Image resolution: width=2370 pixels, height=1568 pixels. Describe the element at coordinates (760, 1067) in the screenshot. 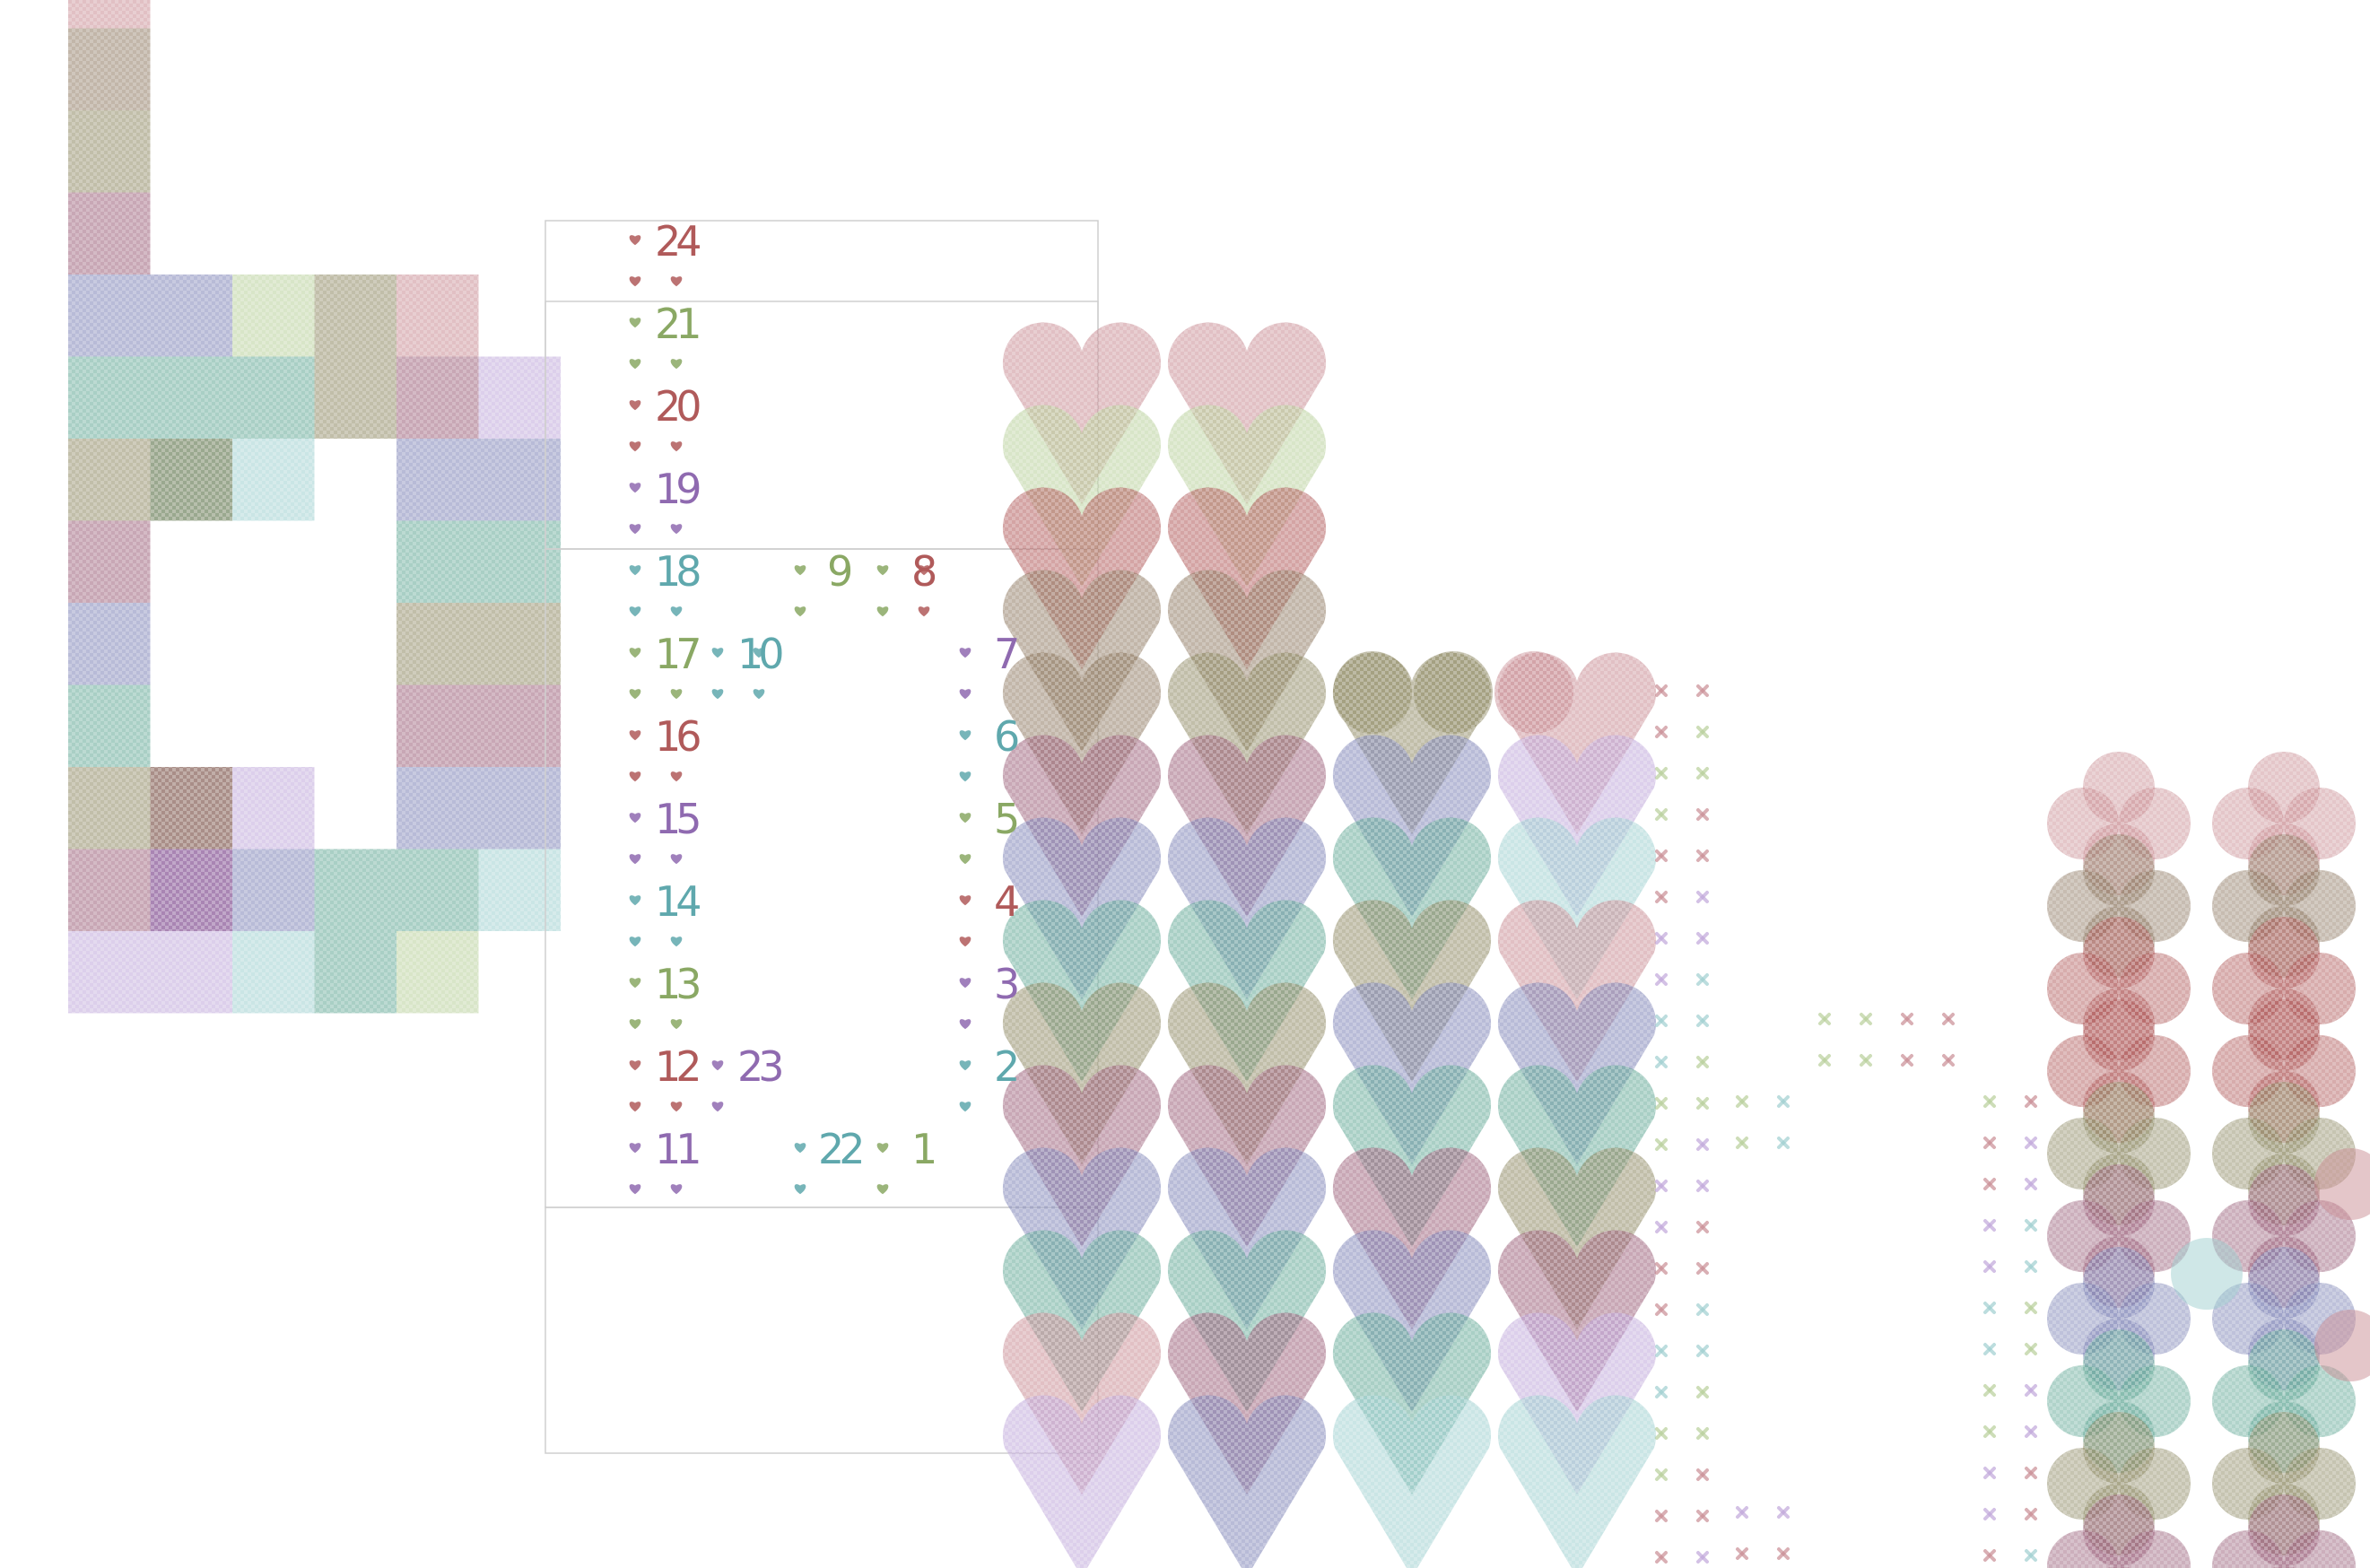

I see `number-label: 23` at that location.